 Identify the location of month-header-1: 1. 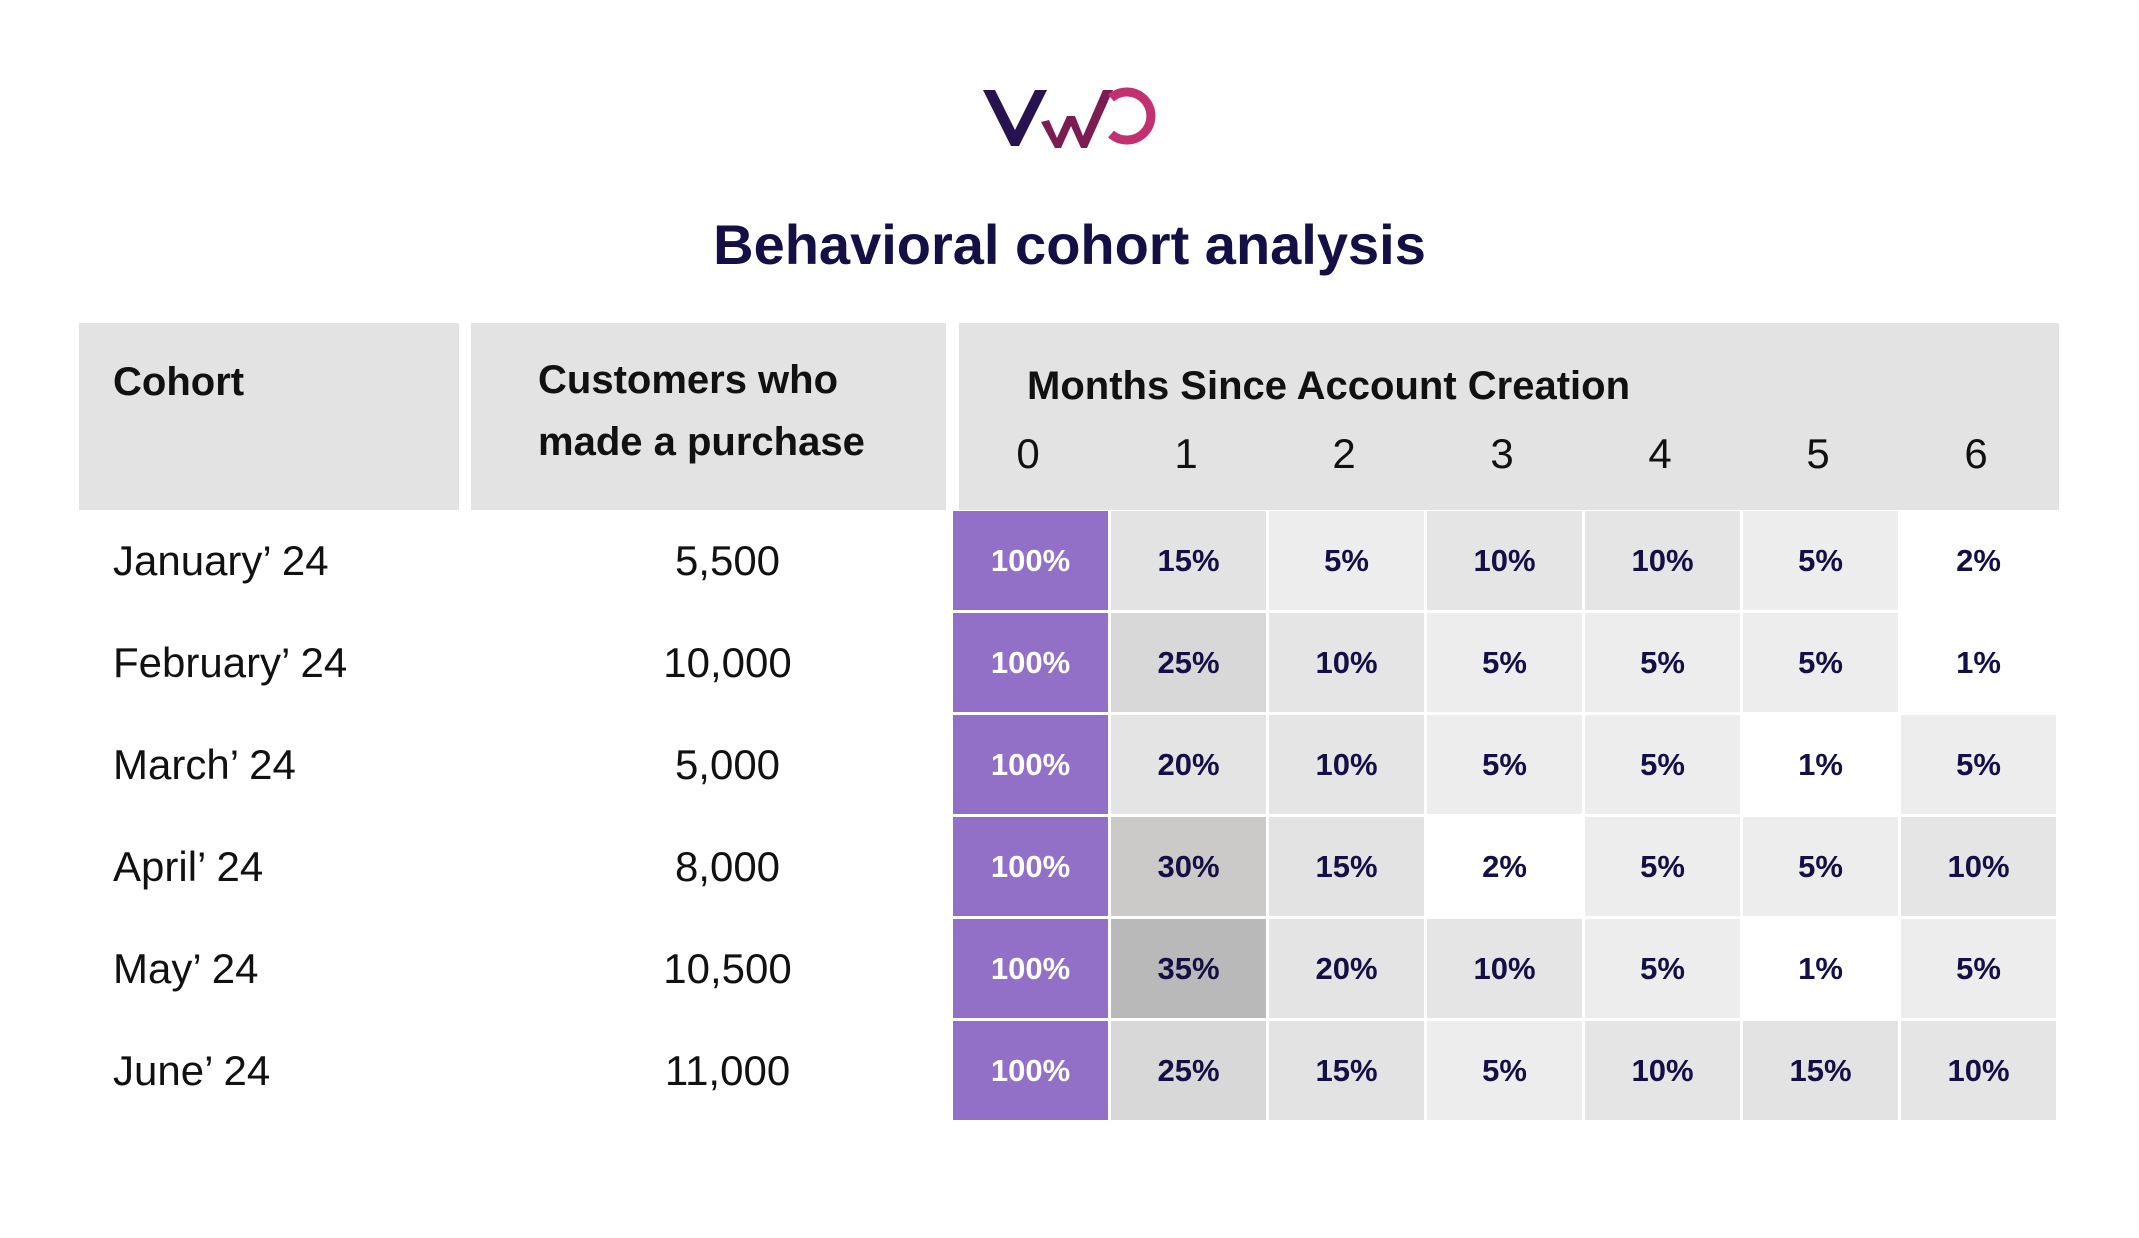
(1186, 453).